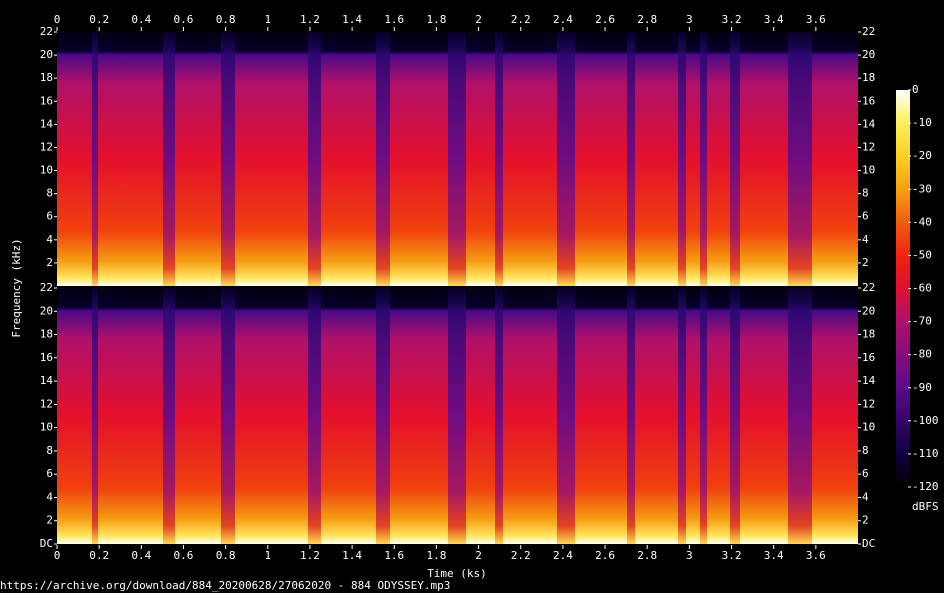  What do you see at coordinates (922, 387) in the screenshot?
I see `colorbar-tick-label: -90` at bounding box center [922, 387].